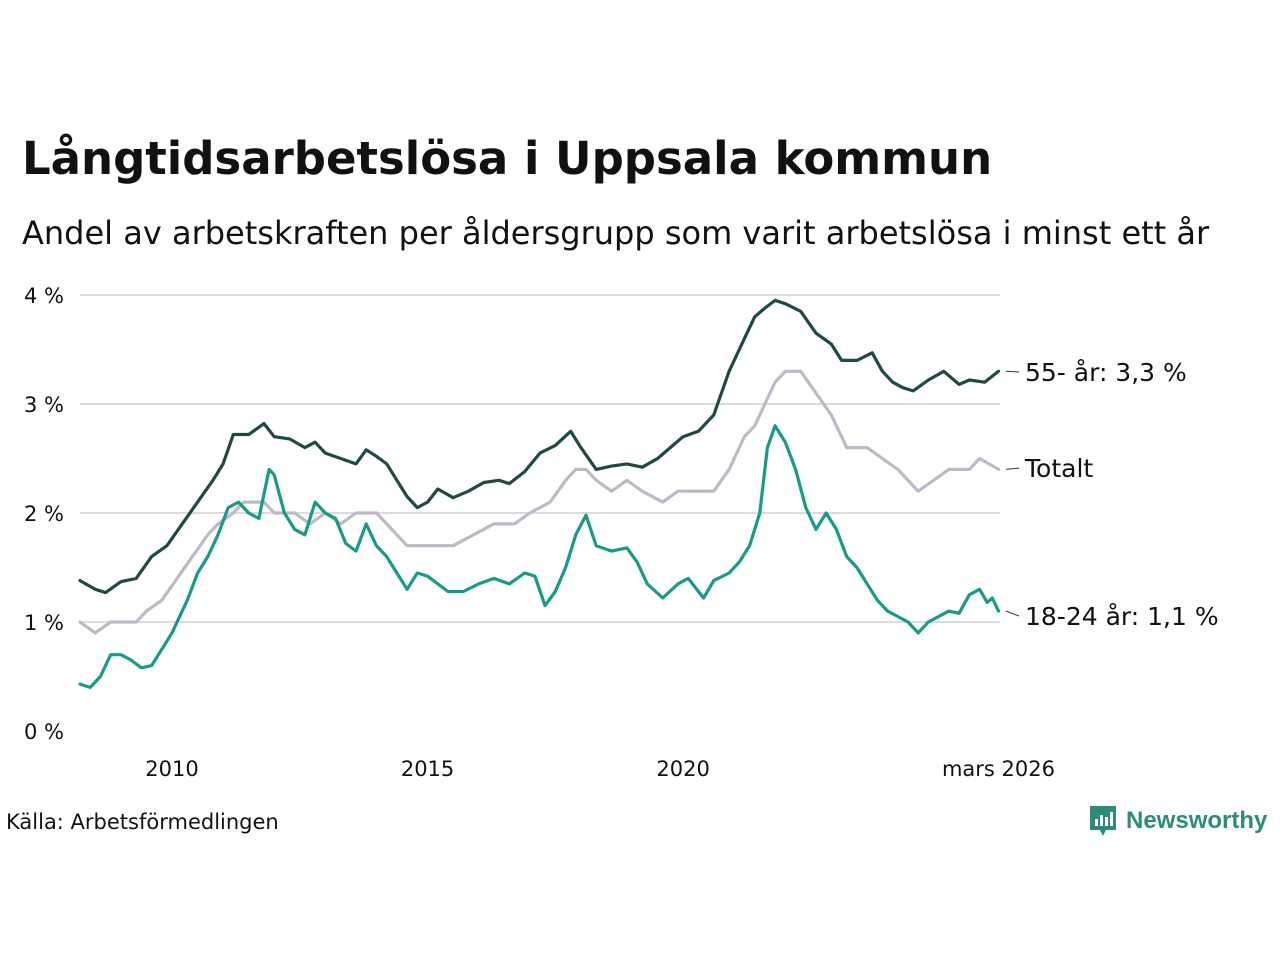  I want to click on newsworthy-logo: Newsworthy, so click(1177, 821).